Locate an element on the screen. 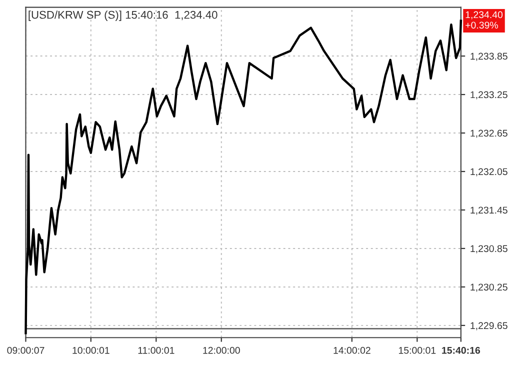 The image size is (515, 365). y-tick-label: 1,232.65 is located at coordinates (489, 134).